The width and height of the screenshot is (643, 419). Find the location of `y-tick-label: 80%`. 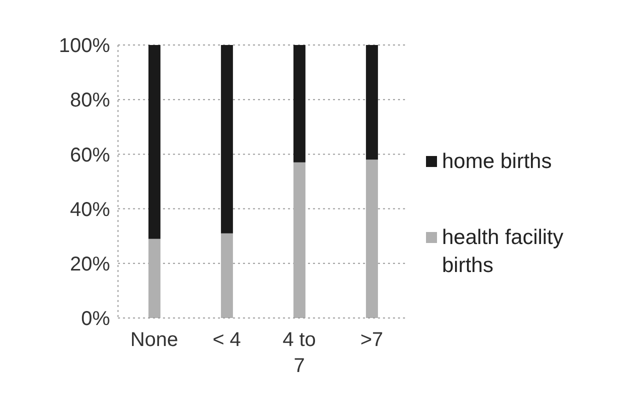

y-tick-label: 80% is located at coordinates (90, 101).